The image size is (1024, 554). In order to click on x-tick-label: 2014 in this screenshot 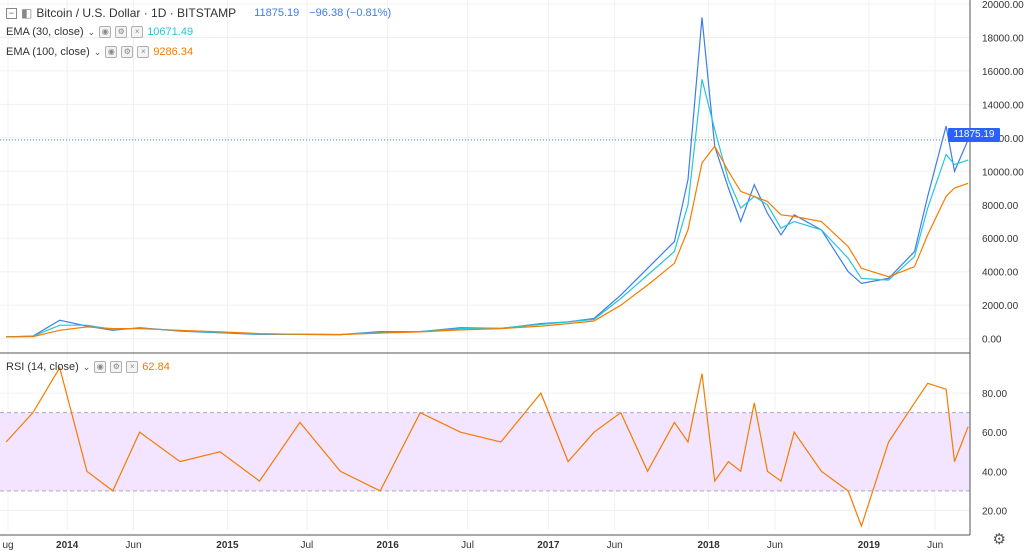, I will do `click(67, 545)`.